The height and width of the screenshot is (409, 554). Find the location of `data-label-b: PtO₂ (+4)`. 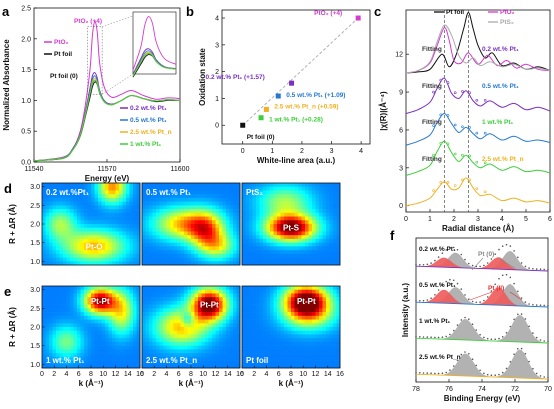

data-label-b: PtO₂ (+4) is located at coordinates (328, 13).